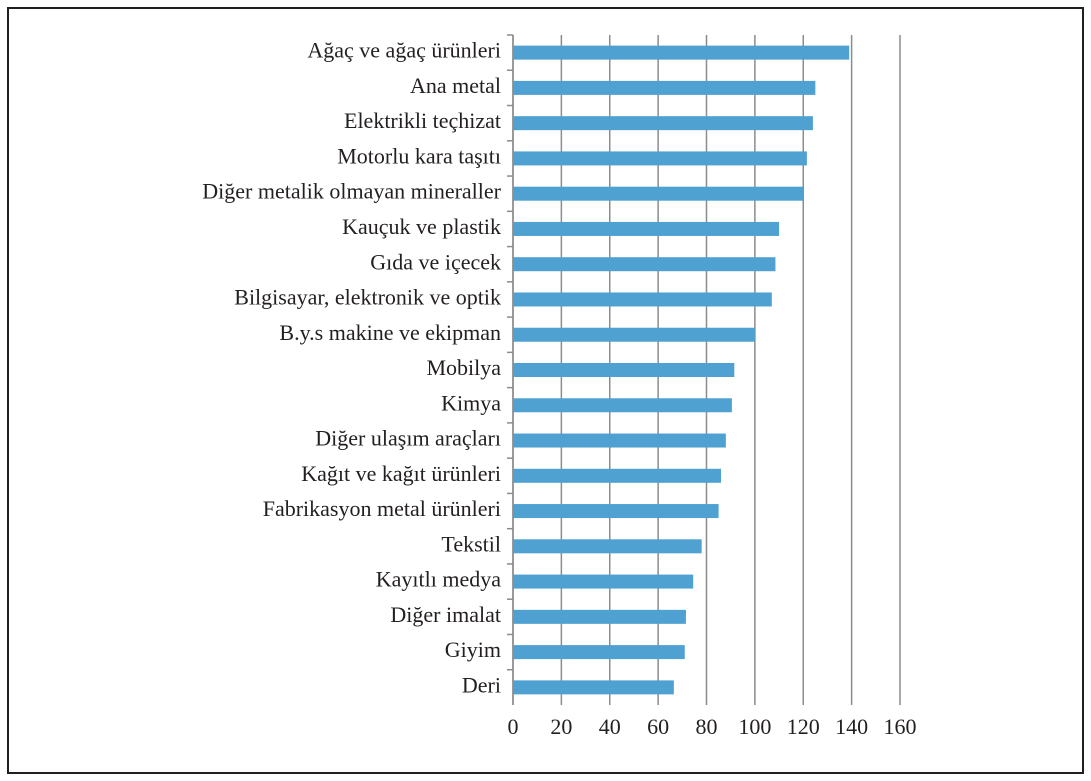 This screenshot has width=1091, height=781. I want to click on y-tick-label: Fabrikasyon metal ürünleri, so click(382, 508).